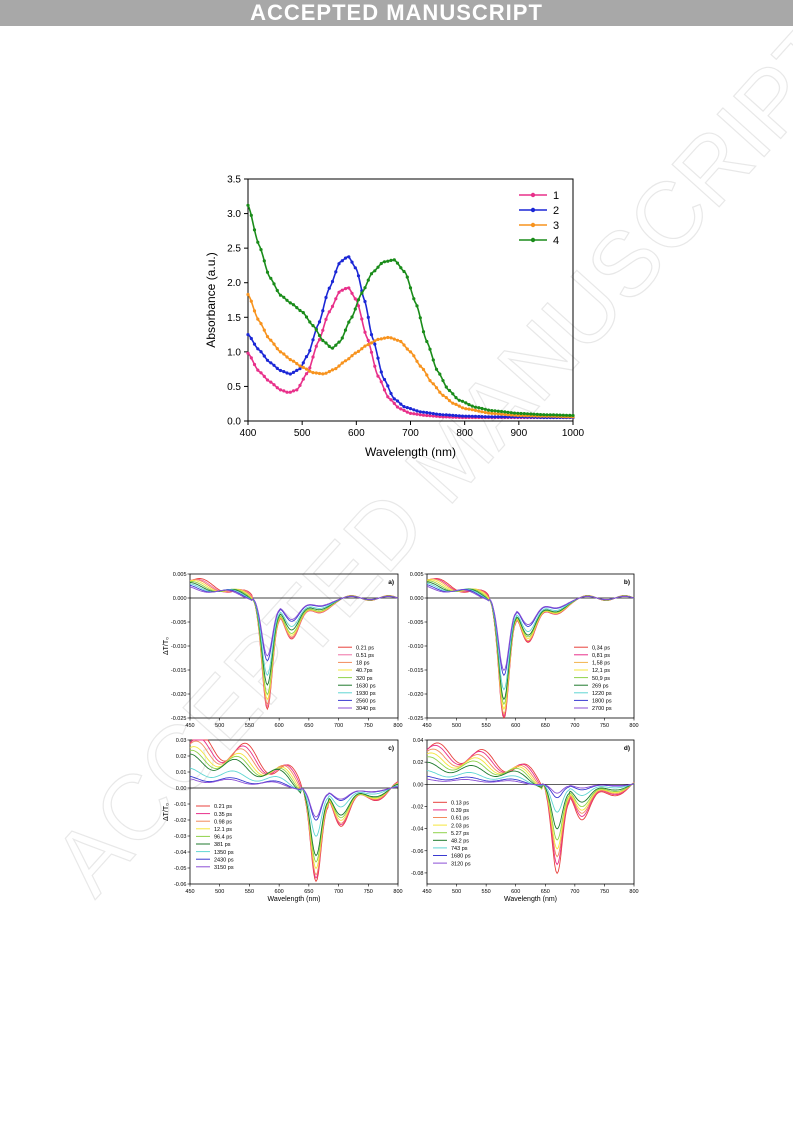 The width and height of the screenshot is (793, 1121). What do you see at coordinates (556, 241) in the screenshot?
I see `legend-label: 4` at bounding box center [556, 241].